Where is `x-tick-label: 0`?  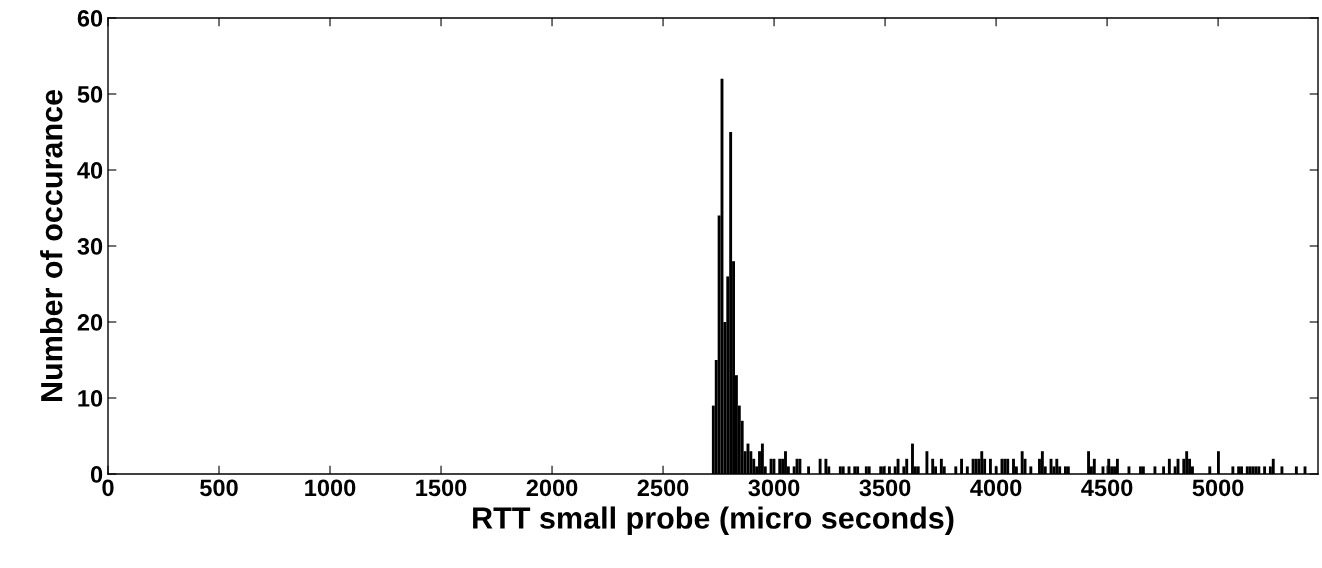 x-tick-label: 0 is located at coordinates (108, 488).